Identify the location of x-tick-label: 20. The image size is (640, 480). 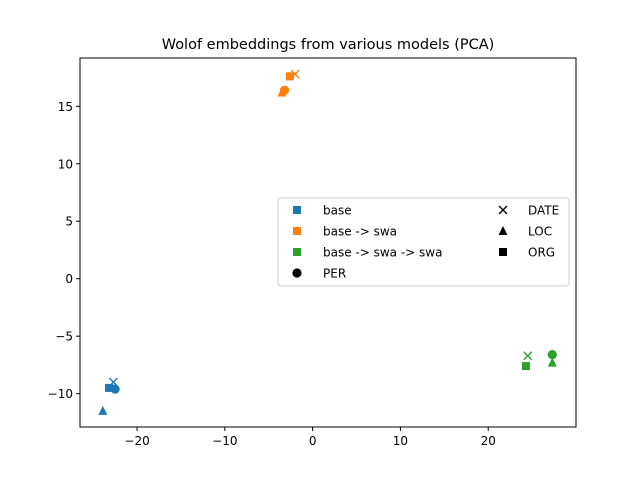
(488, 441).